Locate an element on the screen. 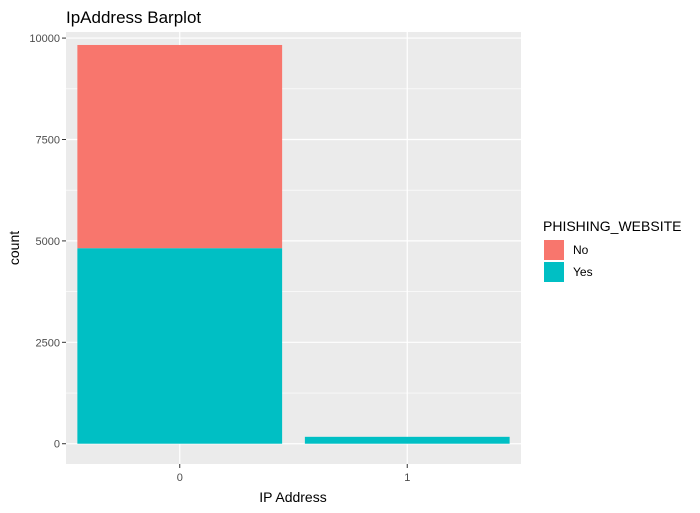 This screenshot has height=513, width=700. legend-label-no: No is located at coordinates (581, 250).